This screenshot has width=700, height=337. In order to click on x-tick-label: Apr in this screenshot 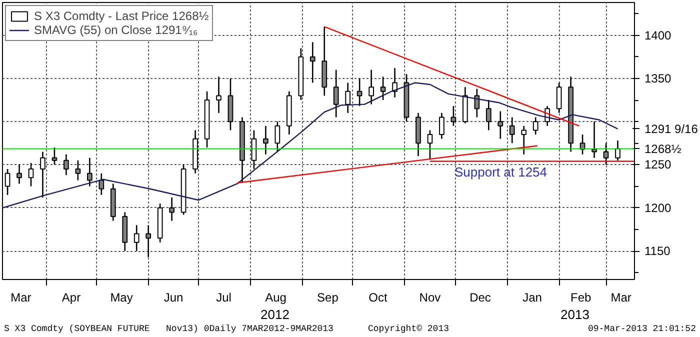, I will do `click(71, 297)`.